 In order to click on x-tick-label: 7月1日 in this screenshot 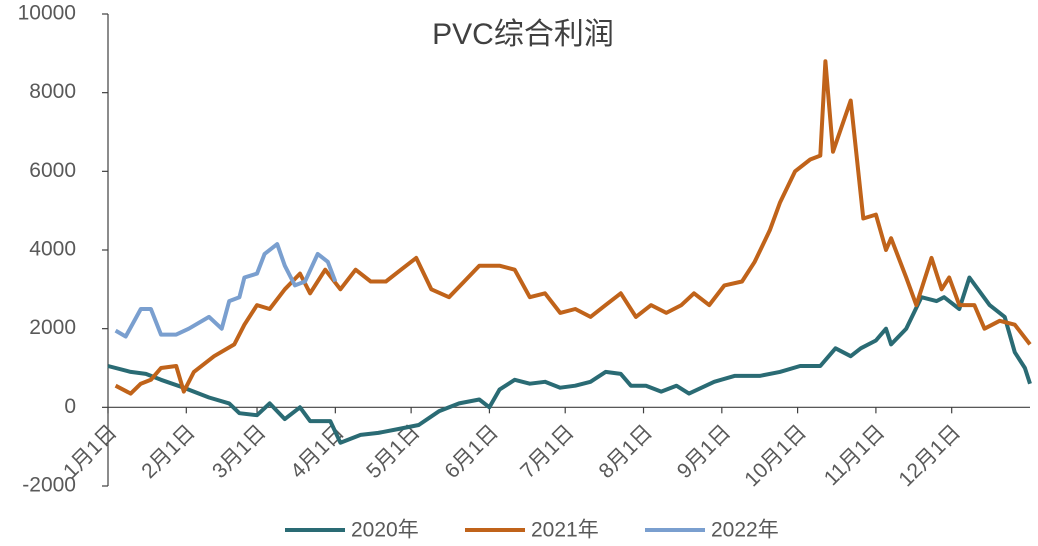, I will do `click(547, 452)`.